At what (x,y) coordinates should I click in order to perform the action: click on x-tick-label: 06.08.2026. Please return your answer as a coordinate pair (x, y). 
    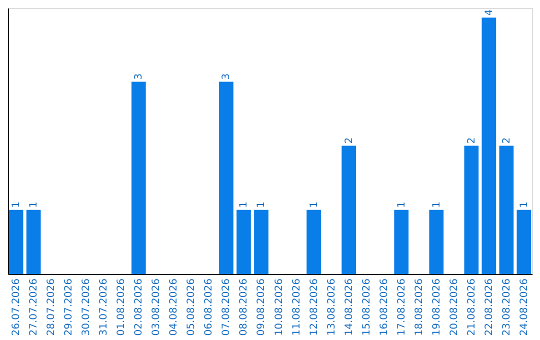
    Looking at the image, I should click on (209, 307).